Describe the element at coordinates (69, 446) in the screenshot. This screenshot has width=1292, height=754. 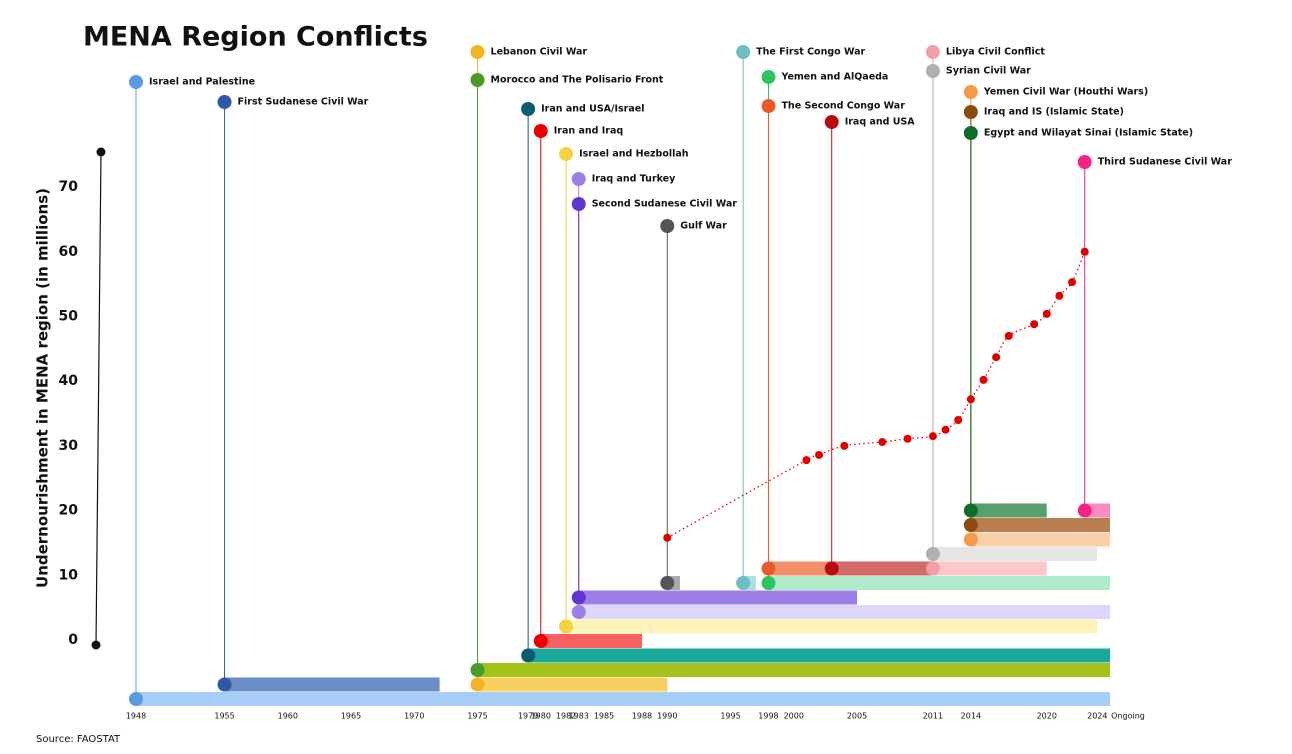
I see `y-tick-label: 30` at that location.